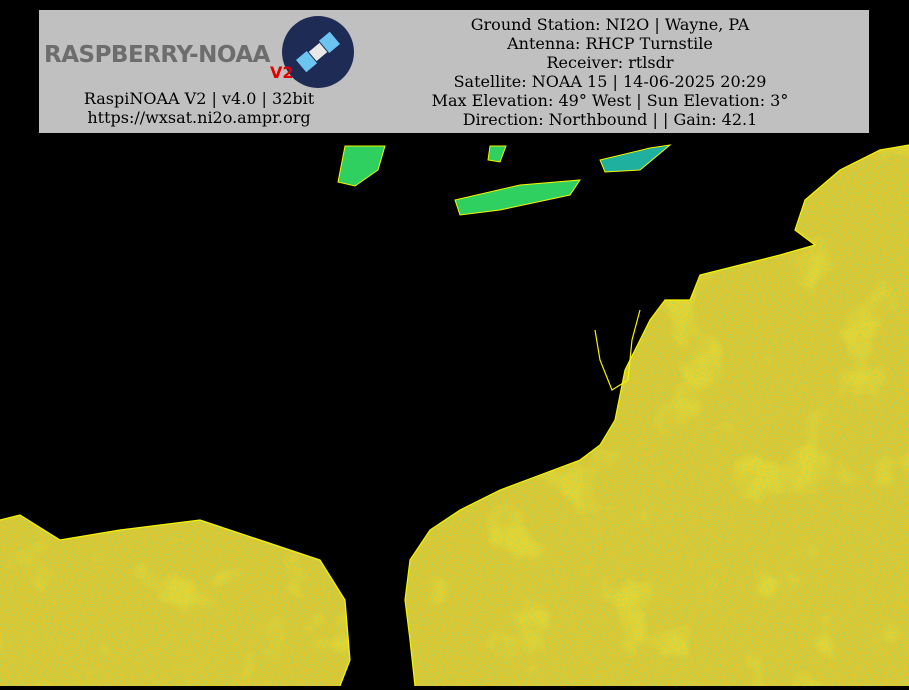  Describe the element at coordinates (282, 72) in the screenshot. I see `logo-badge: V2` at that location.